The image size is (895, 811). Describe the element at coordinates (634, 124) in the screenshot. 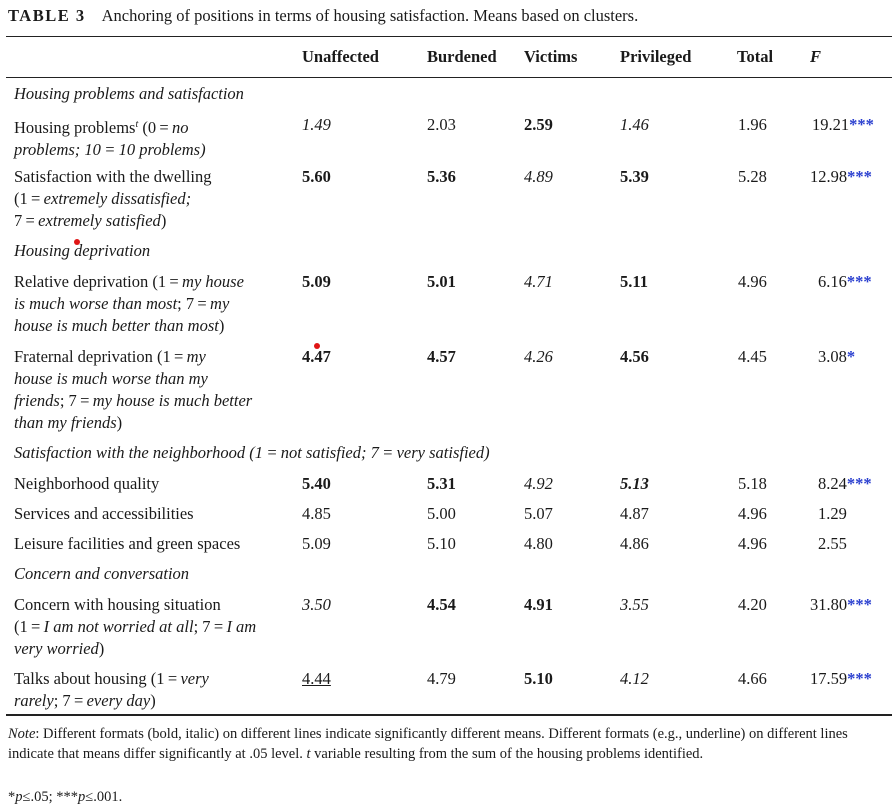

I see `cell-housing-problems-privileged: 1.46` at that location.